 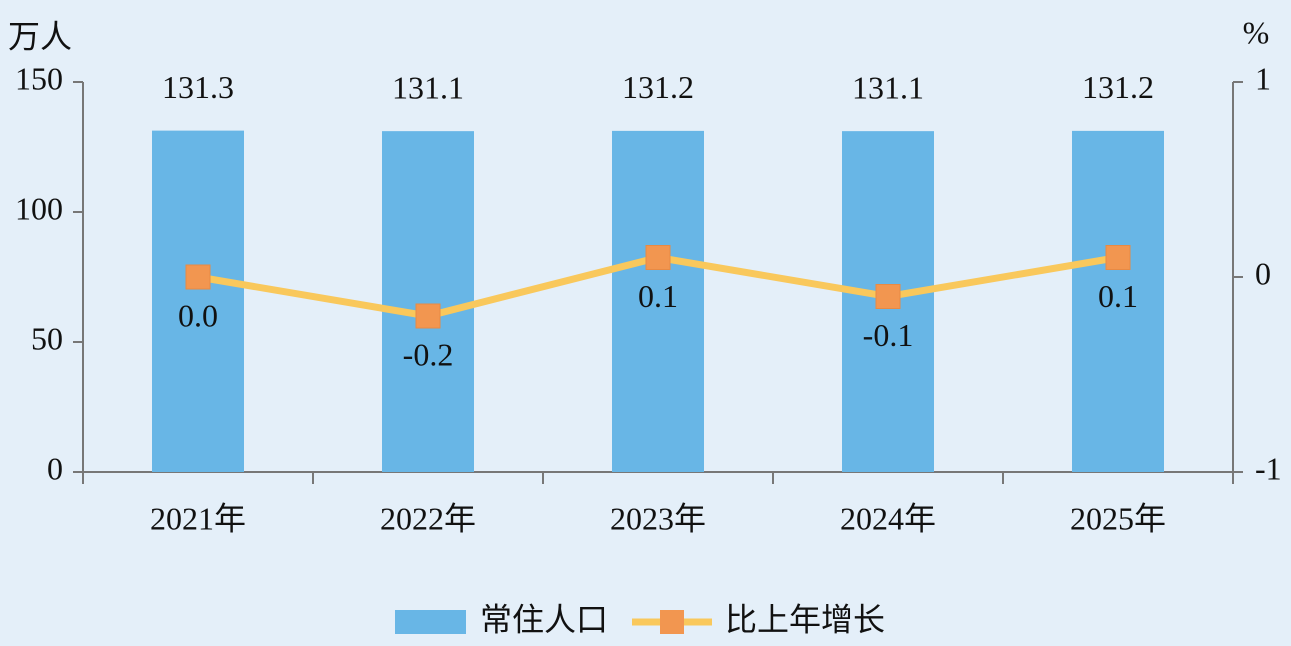 I want to click on y-tick-label: 0, so click(x=55, y=468).